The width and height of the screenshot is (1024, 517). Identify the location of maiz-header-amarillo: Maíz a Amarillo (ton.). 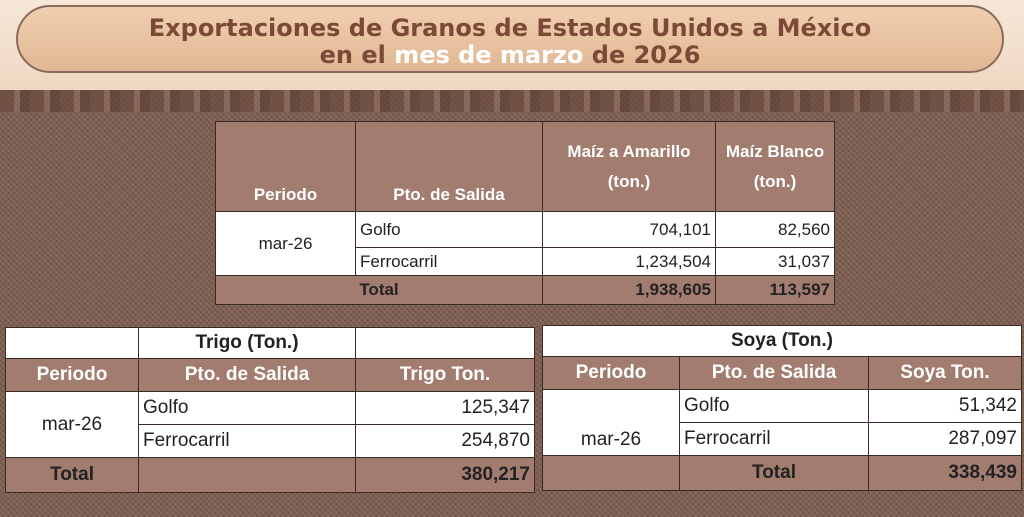
(629, 166).